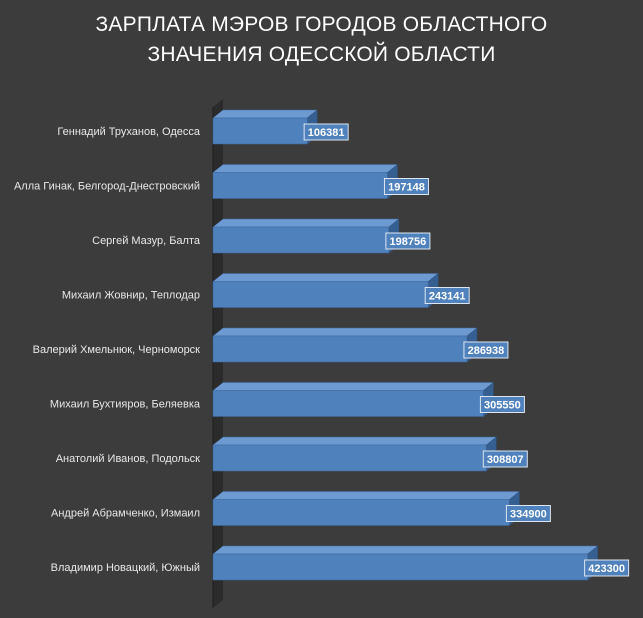 This screenshot has width=643, height=618. I want to click on category-label: Анатолий Иванов, Подольск, so click(128, 459).